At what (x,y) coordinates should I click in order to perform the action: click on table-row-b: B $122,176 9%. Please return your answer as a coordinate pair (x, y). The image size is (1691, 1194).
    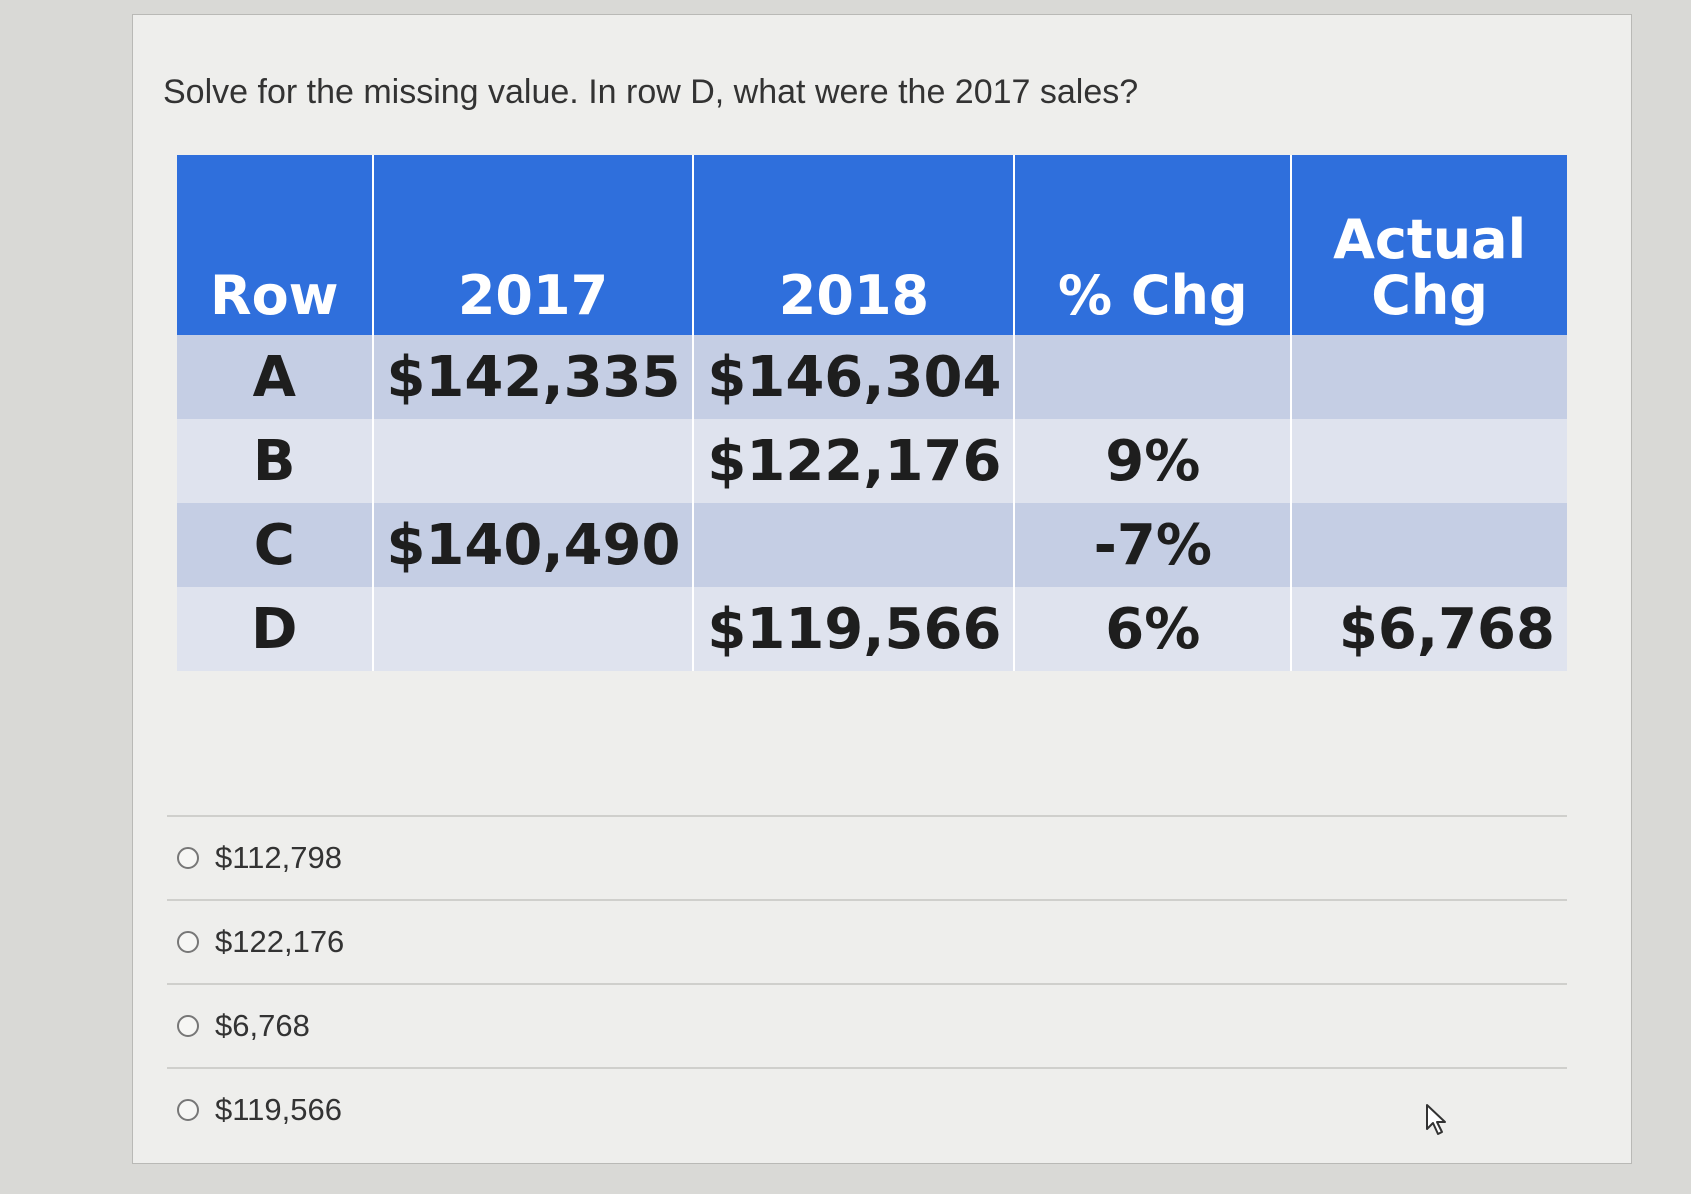
    Looking at the image, I should click on (872, 461).